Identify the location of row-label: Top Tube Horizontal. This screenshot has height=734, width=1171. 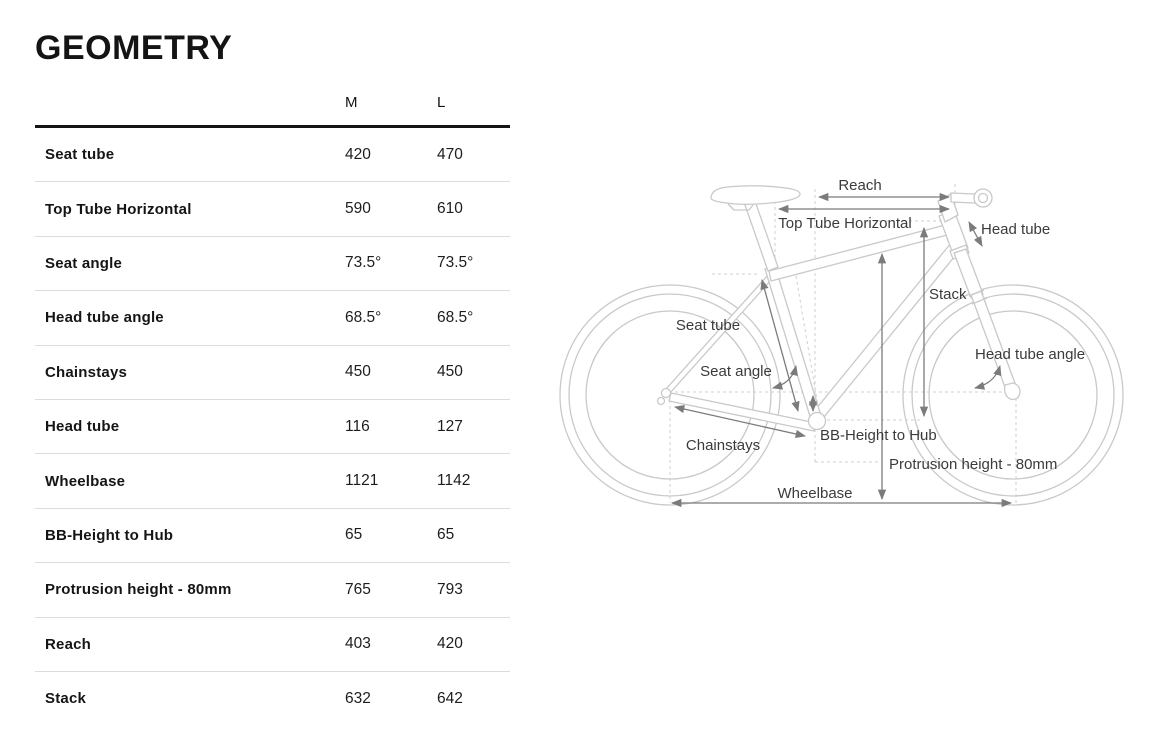
(118, 209).